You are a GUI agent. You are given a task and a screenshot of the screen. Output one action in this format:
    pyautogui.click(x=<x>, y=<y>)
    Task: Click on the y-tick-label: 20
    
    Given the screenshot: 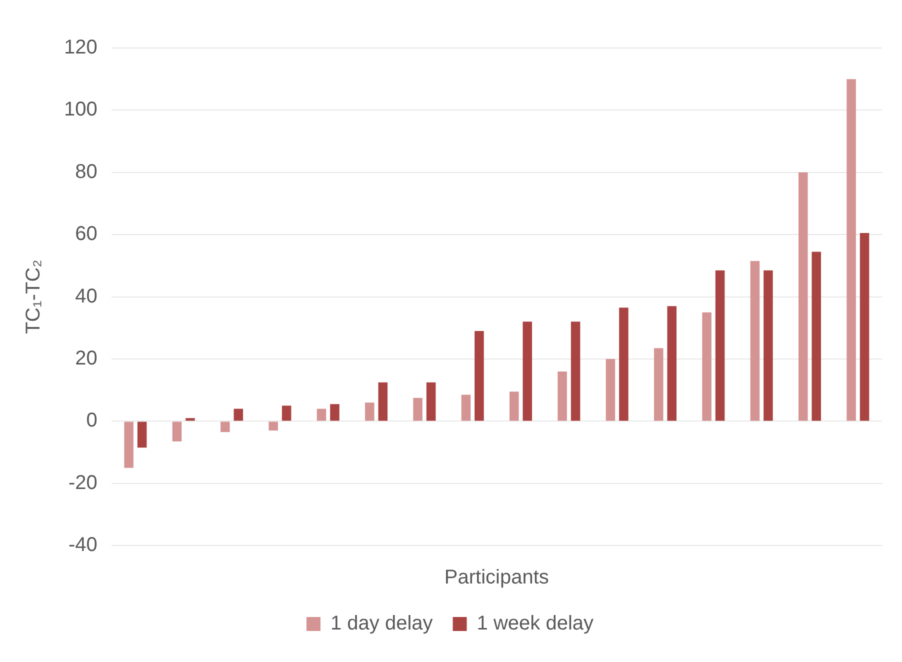 What is the action you would take?
    pyautogui.click(x=86, y=359)
    